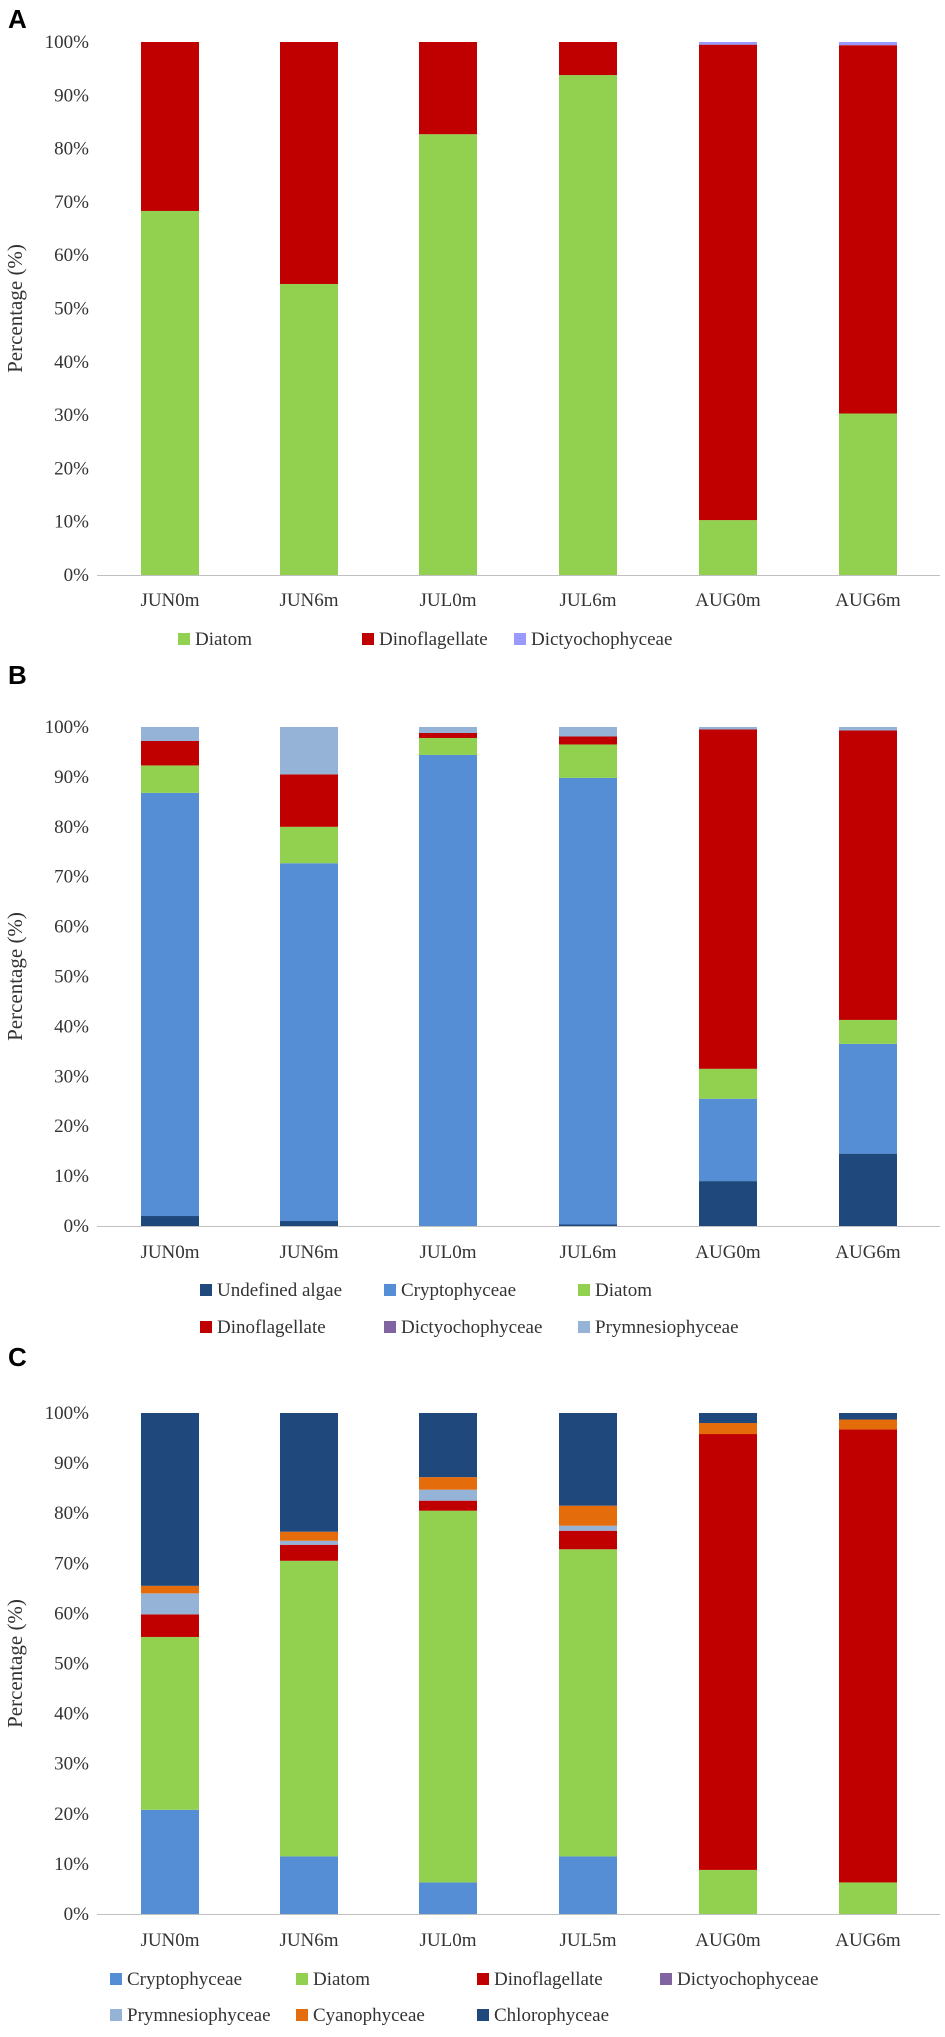 The width and height of the screenshot is (945, 2037). Describe the element at coordinates (728, 43) in the screenshot. I see `bar-dictyochophyceae` at that location.